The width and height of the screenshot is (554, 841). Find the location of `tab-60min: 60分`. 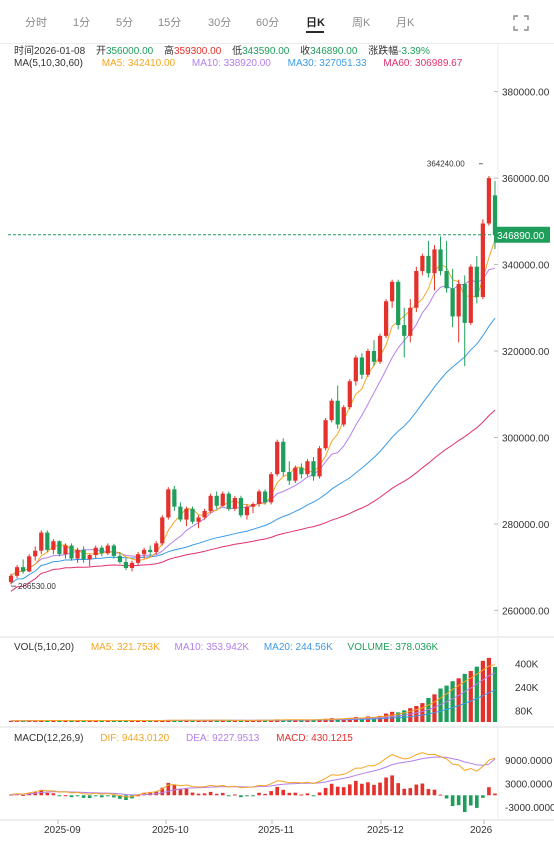

tab-60min: 60分 is located at coordinates (268, 23).